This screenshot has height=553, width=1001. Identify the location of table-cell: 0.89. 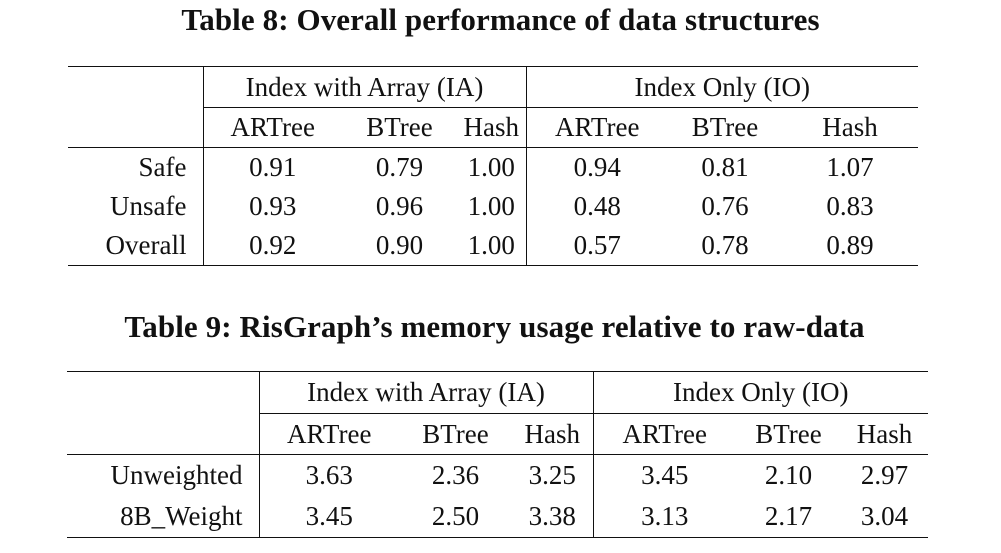
(850, 246).